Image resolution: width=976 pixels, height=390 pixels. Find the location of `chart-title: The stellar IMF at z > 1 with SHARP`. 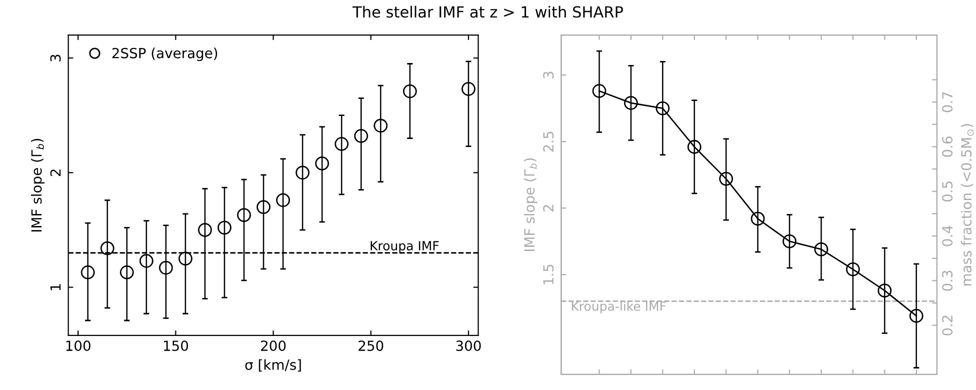

chart-title: The stellar IMF at z > 1 with SHARP is located at coordinates (487, 12).